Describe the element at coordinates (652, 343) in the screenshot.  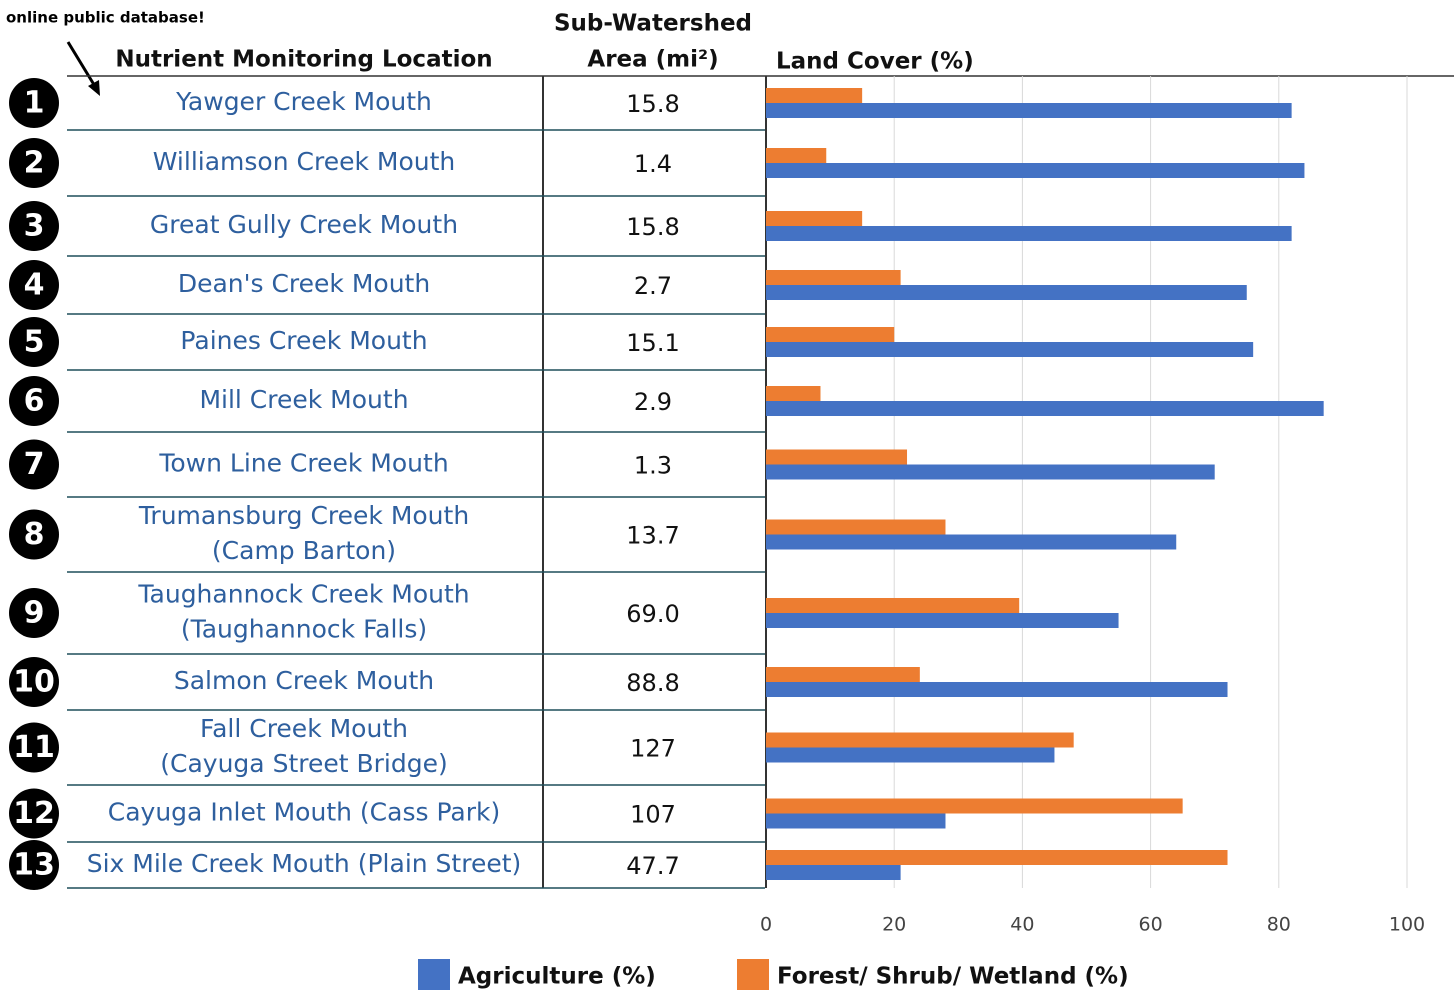
I see `area: 15.1` at that location.